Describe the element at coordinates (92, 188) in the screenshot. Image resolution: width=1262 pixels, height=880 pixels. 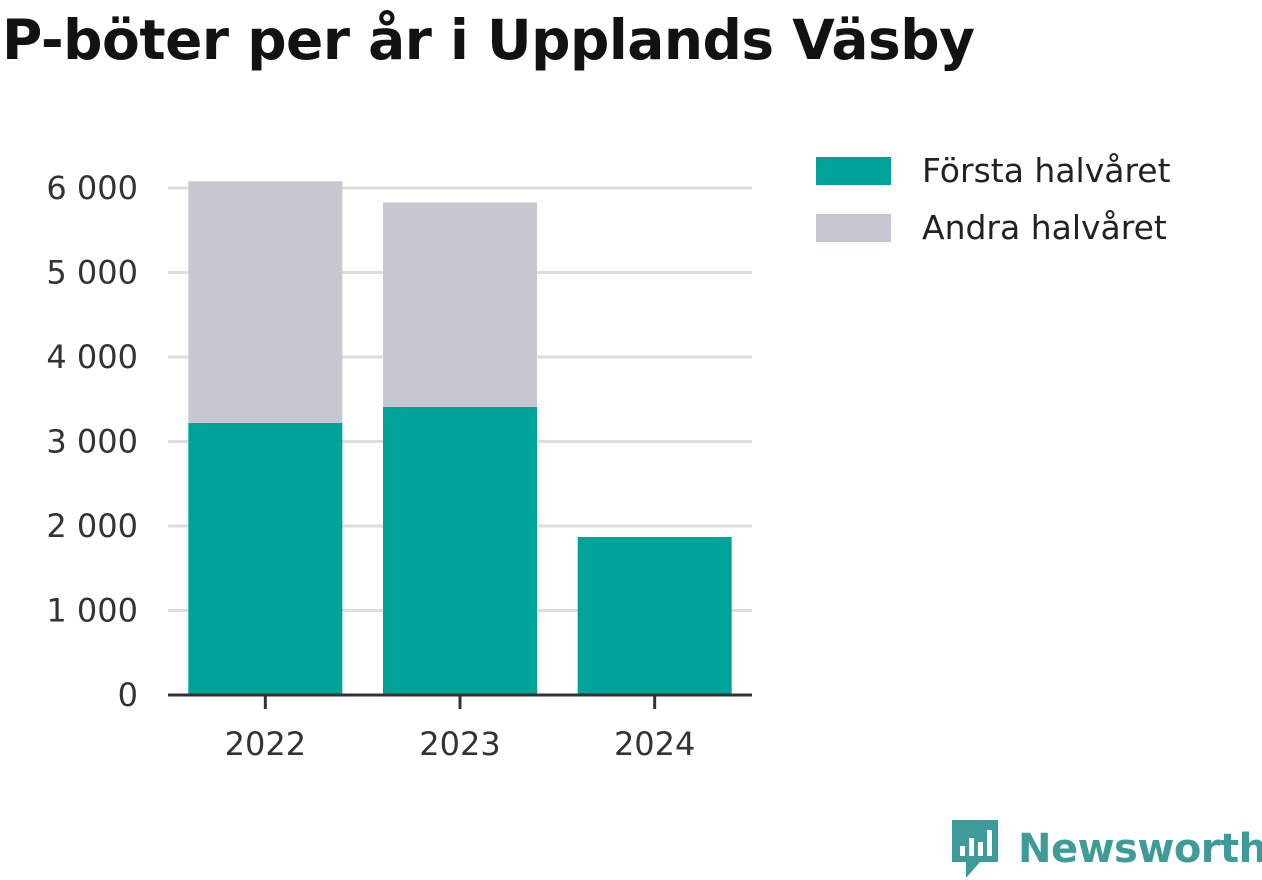
I see `y-tick-label: 6 000` at that location.